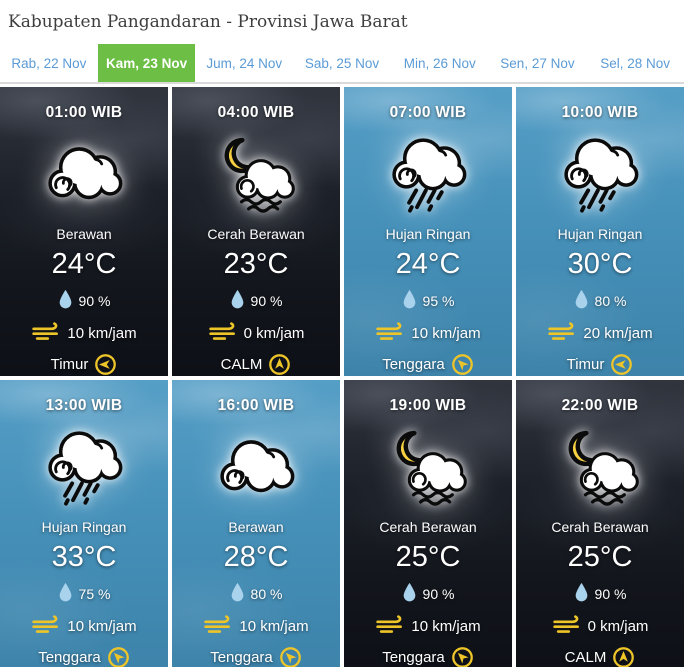  I want to click on day-tab-rab: Rab, 22 Nov, so click(49, 63).